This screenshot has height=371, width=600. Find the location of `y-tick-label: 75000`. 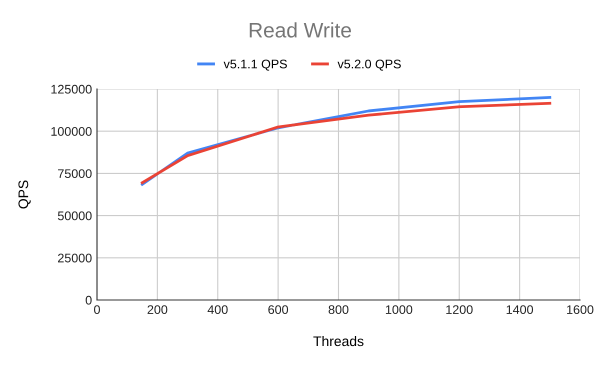

y-tick-label: 75000 is located at coordinates (75, 173).